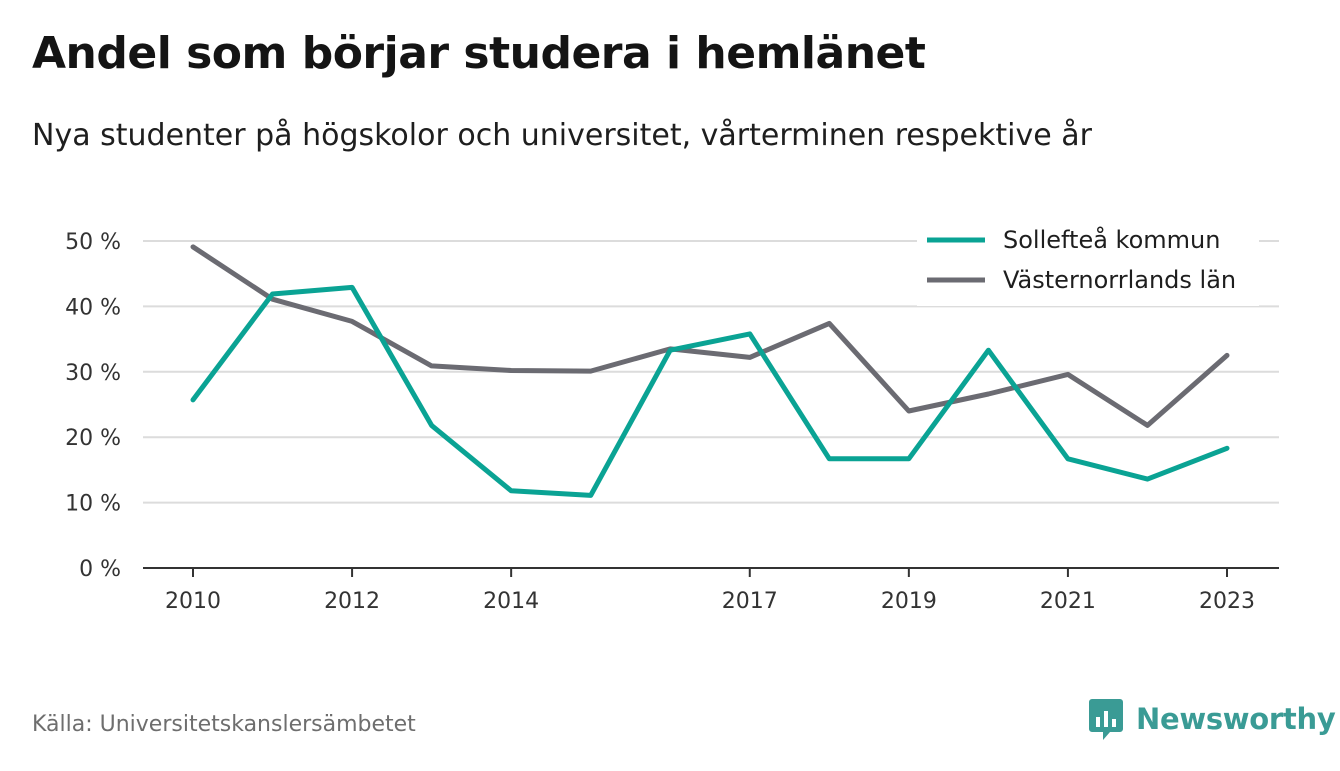 The height and width of the screenshot is (771, 1340). Describe the element at coordinates (1119, 280) in the screenshot. I see `legend-label: Västernorrlands län` at that location.